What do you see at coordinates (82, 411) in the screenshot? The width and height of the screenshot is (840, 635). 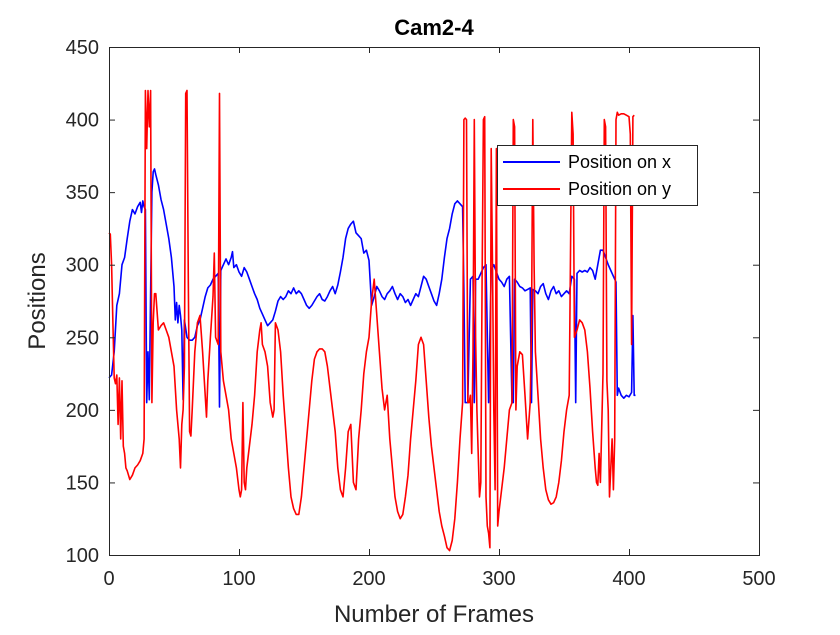 I see `y-tick-label: 200` at bounding box center [82, 411].